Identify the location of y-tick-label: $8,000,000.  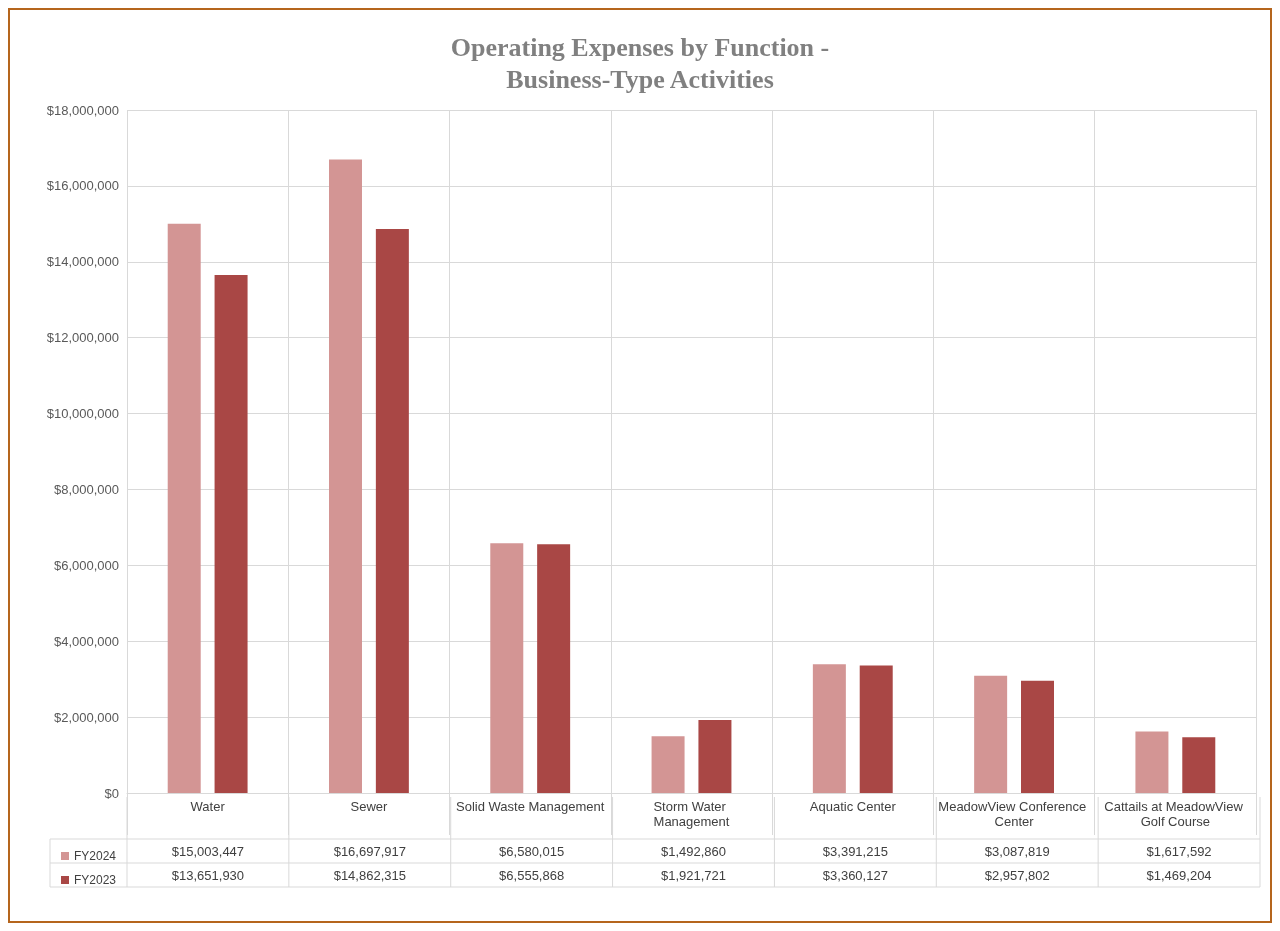
(86, 489).